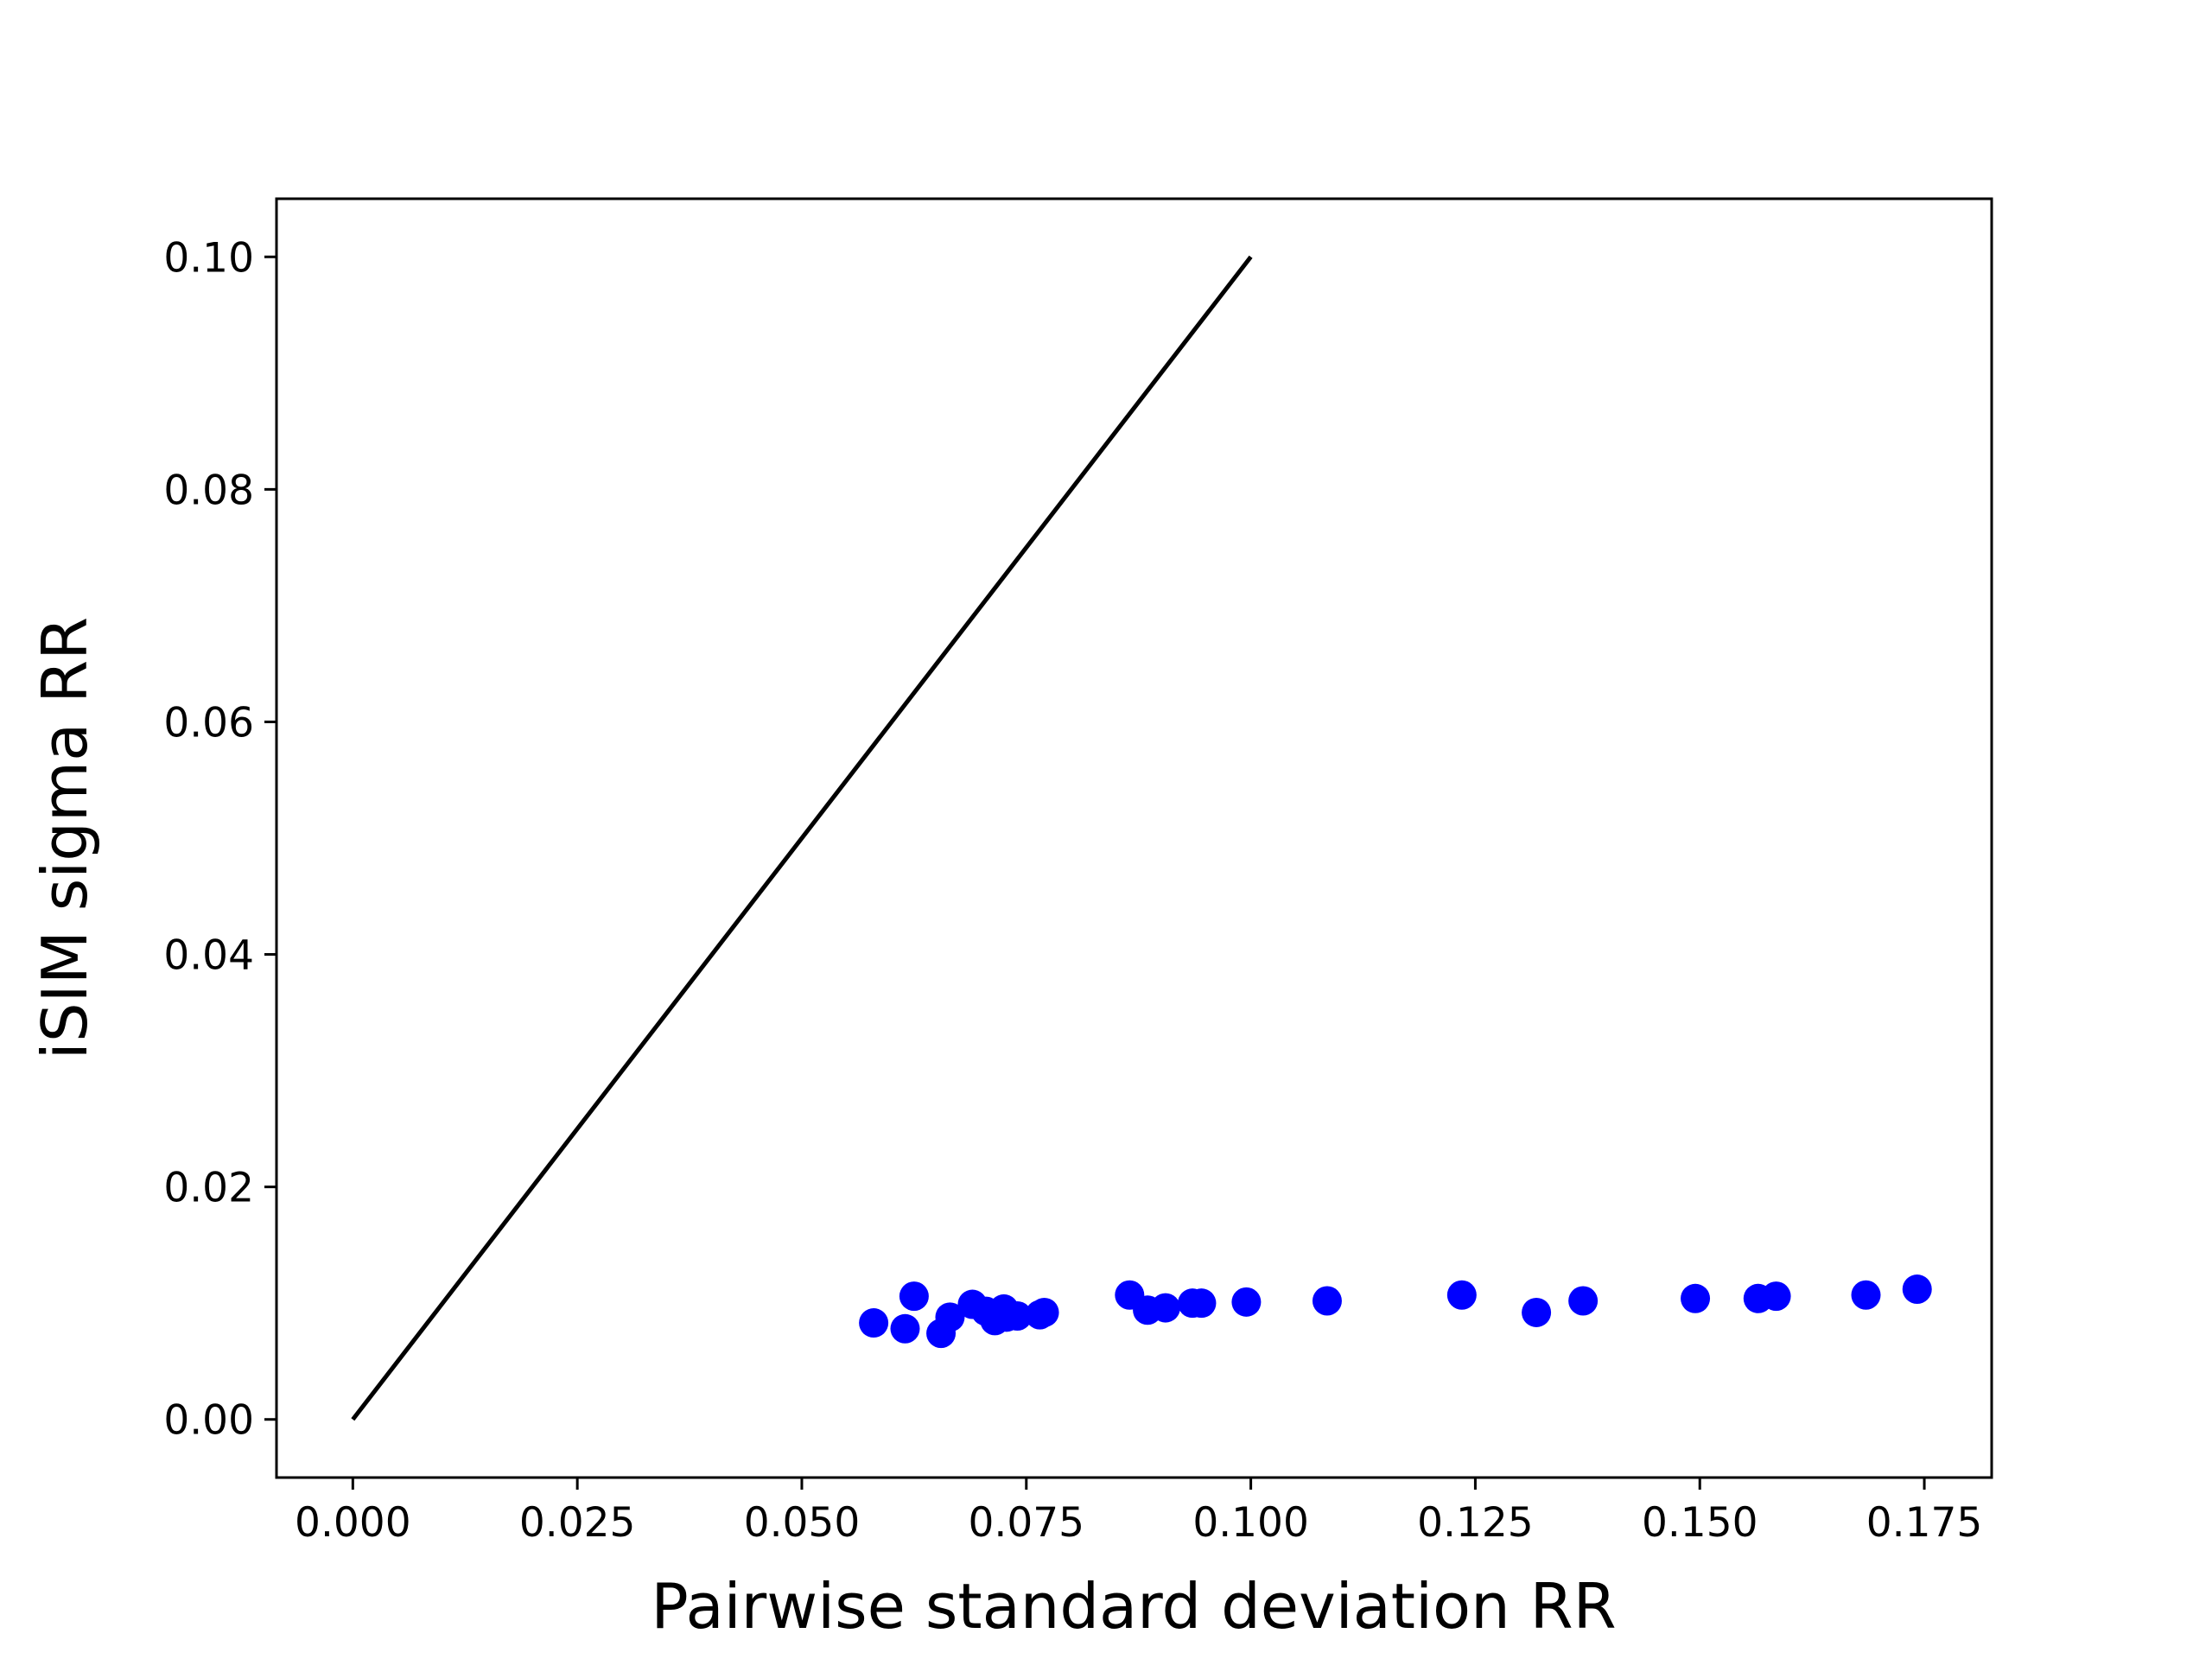 The image size is (2212, 1659). I want to click on y-axis-ticks: 0.00 0.02 0.04 0.06 0.08 0.10, so click(219, 839).